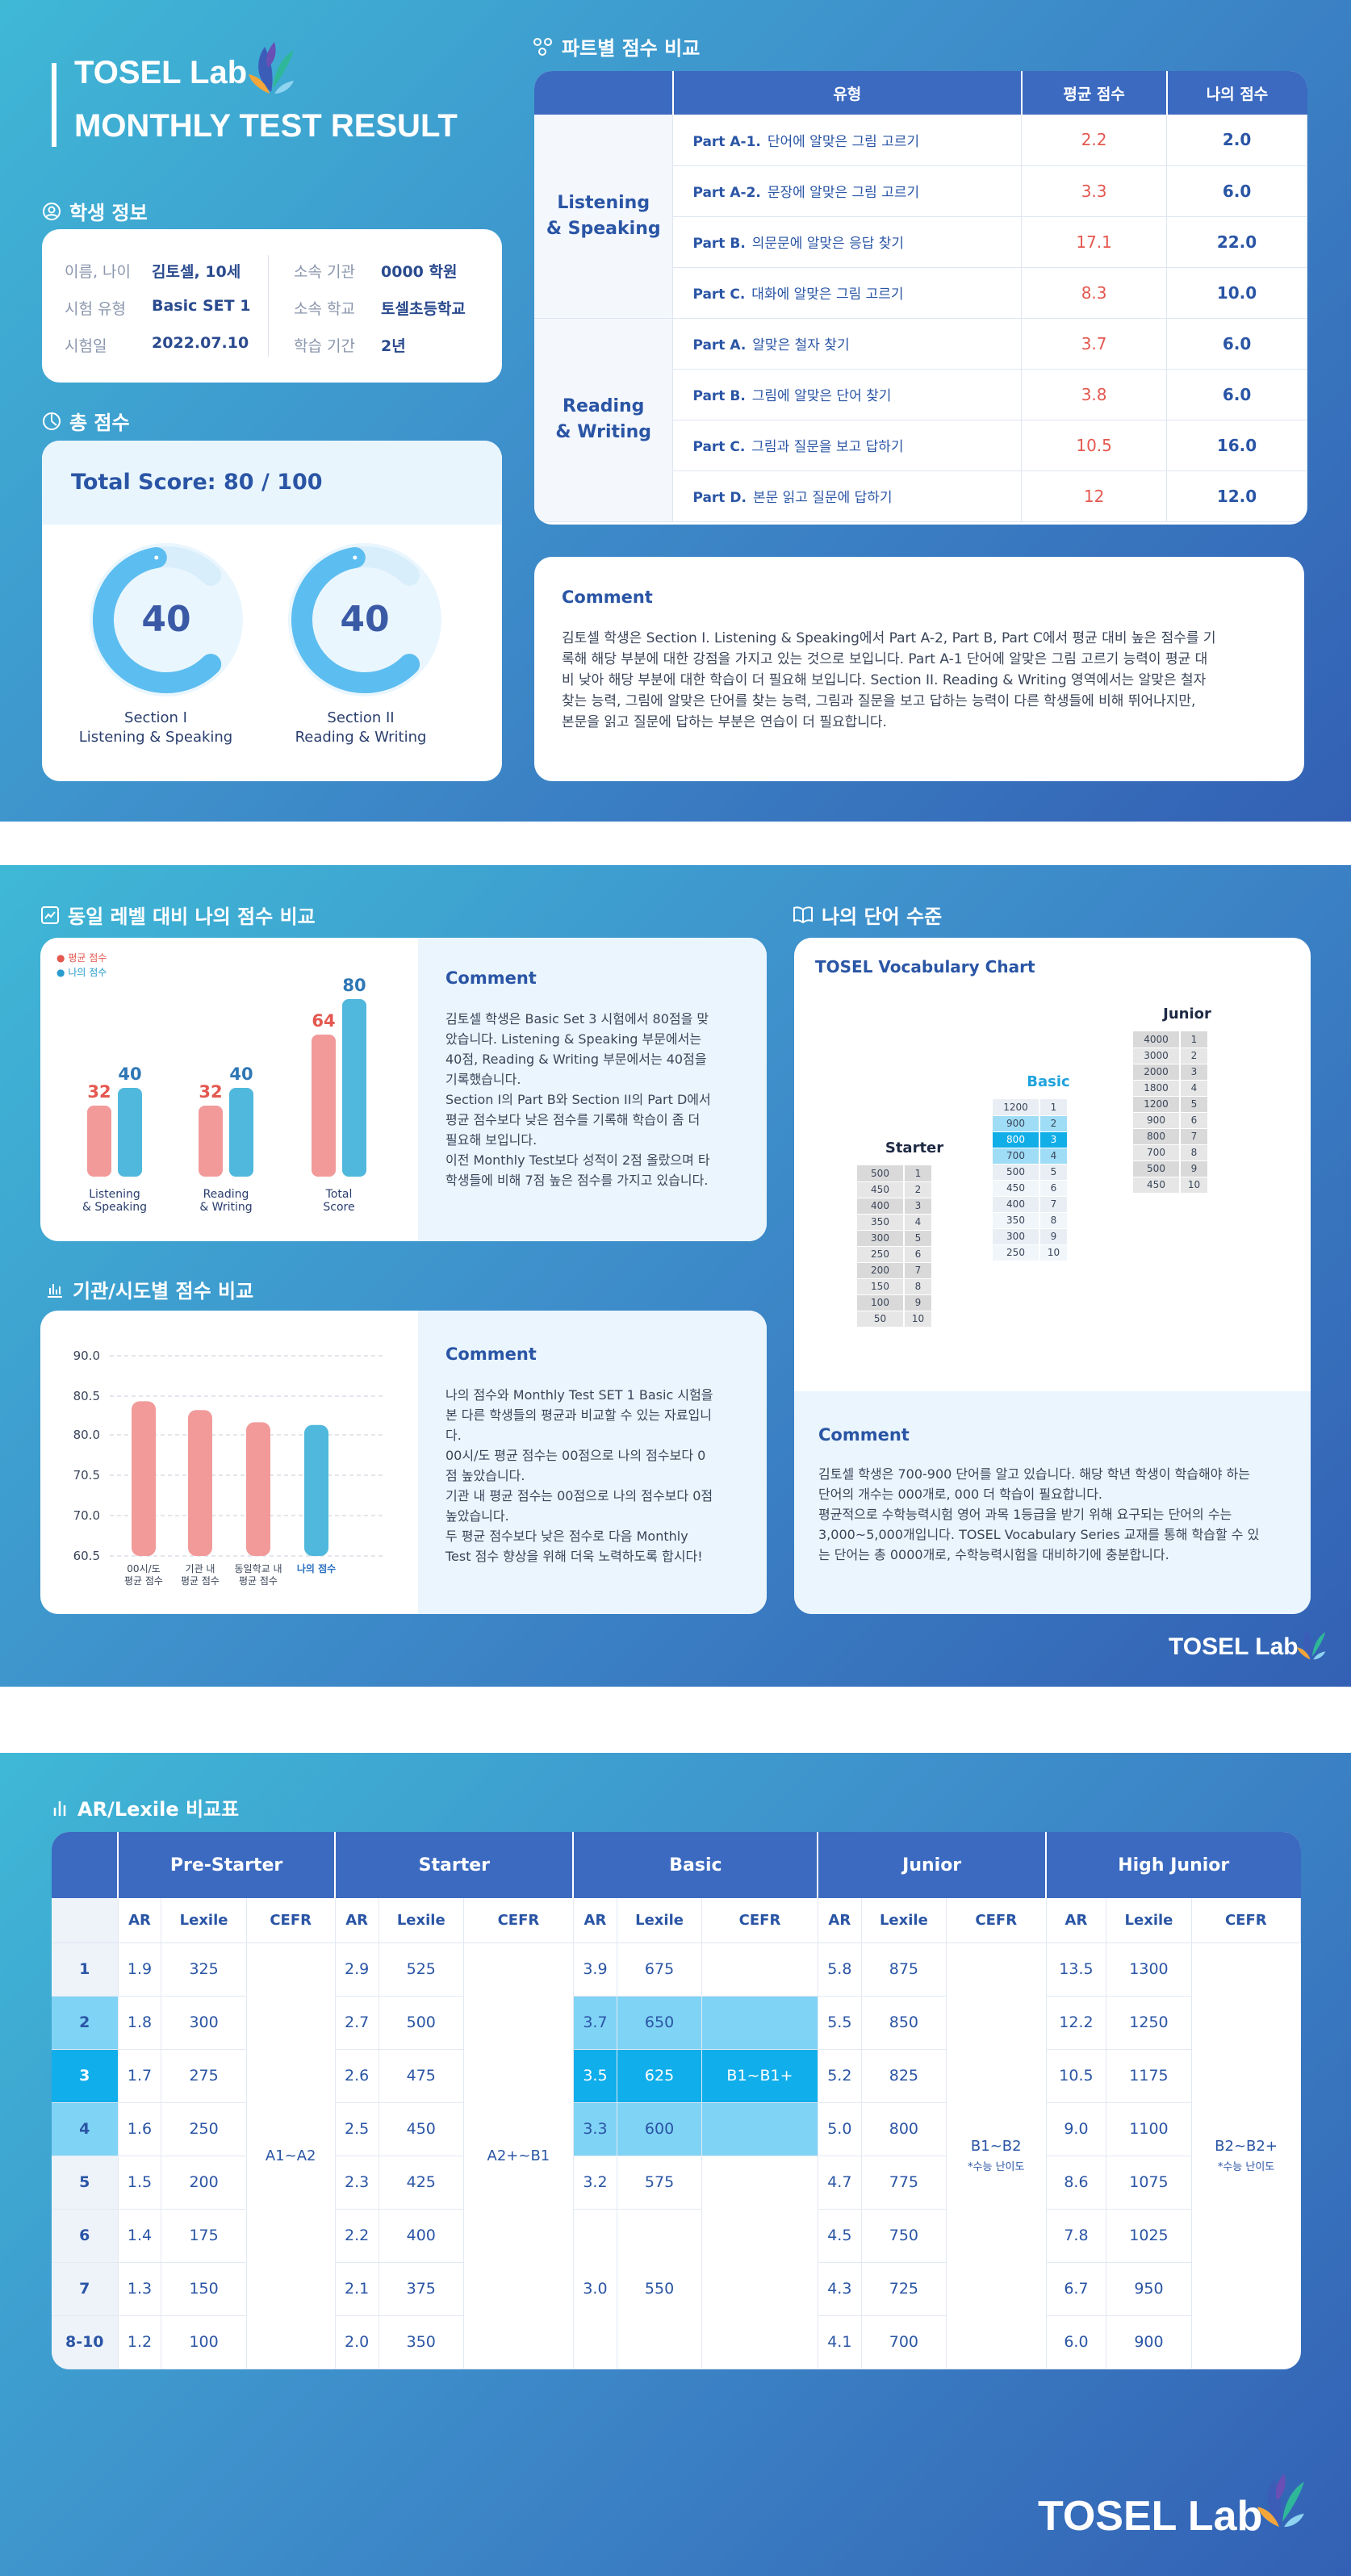 This screenshot has height=2576, width=1351. Describe the element at coordinates (840, 2342) in the screenshot. I see `ar-value: 4.1` at that location.